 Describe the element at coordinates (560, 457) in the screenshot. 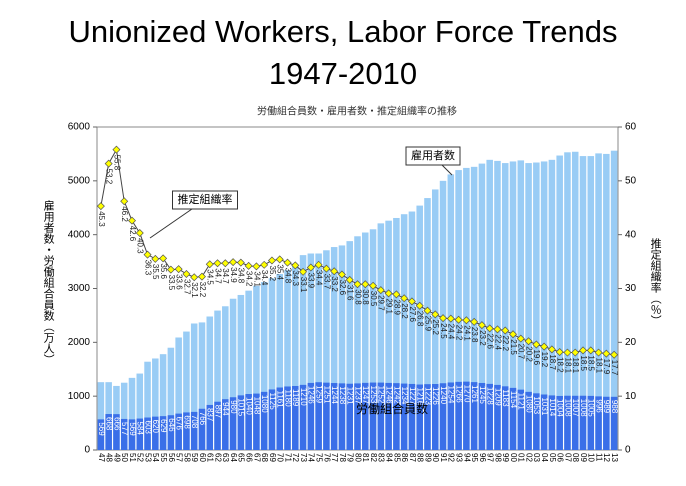

I see `x-tick-label: 06` at that location.